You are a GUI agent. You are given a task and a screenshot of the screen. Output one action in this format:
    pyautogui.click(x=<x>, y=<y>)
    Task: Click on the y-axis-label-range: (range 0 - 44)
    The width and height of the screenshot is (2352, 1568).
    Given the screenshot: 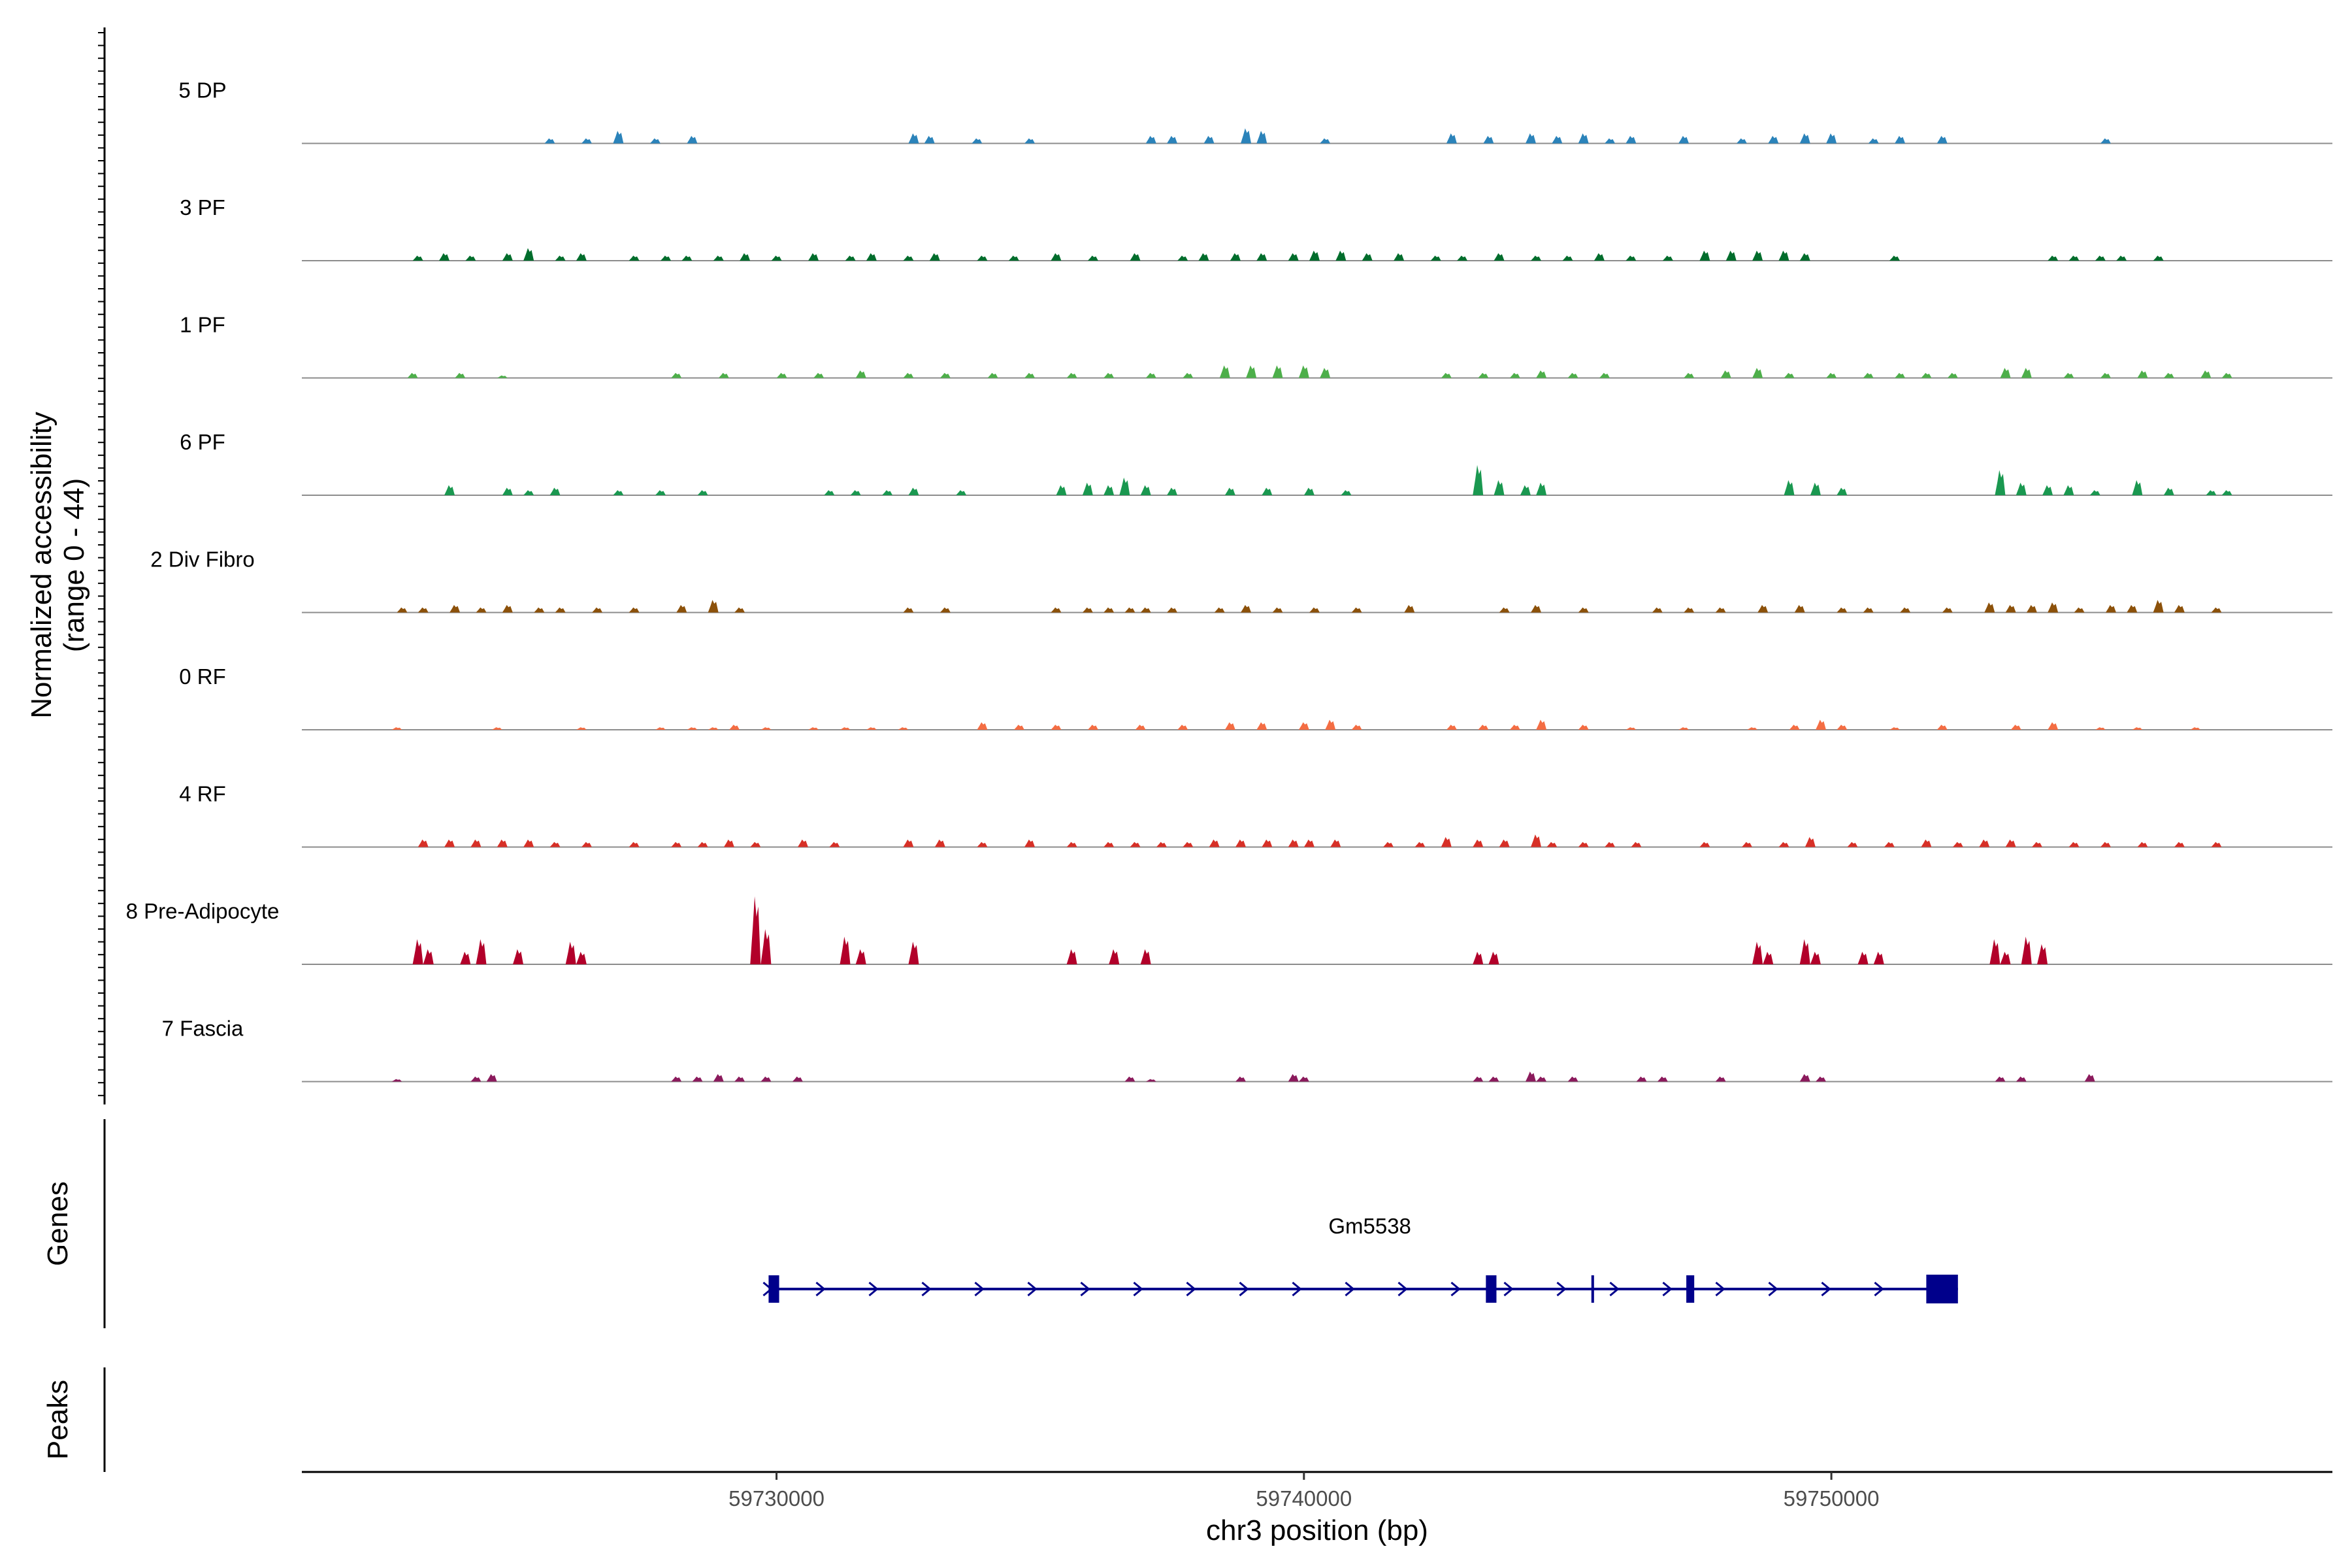 What is the action you would take?
    pyautogui.click(x=74, y=565)
    